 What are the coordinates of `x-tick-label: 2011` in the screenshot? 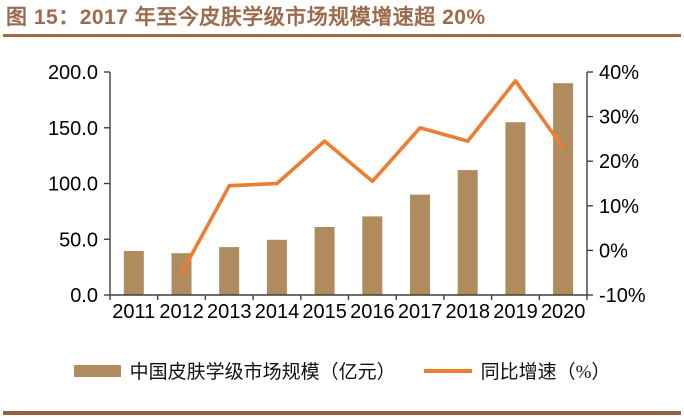 It's located at (133, 312).